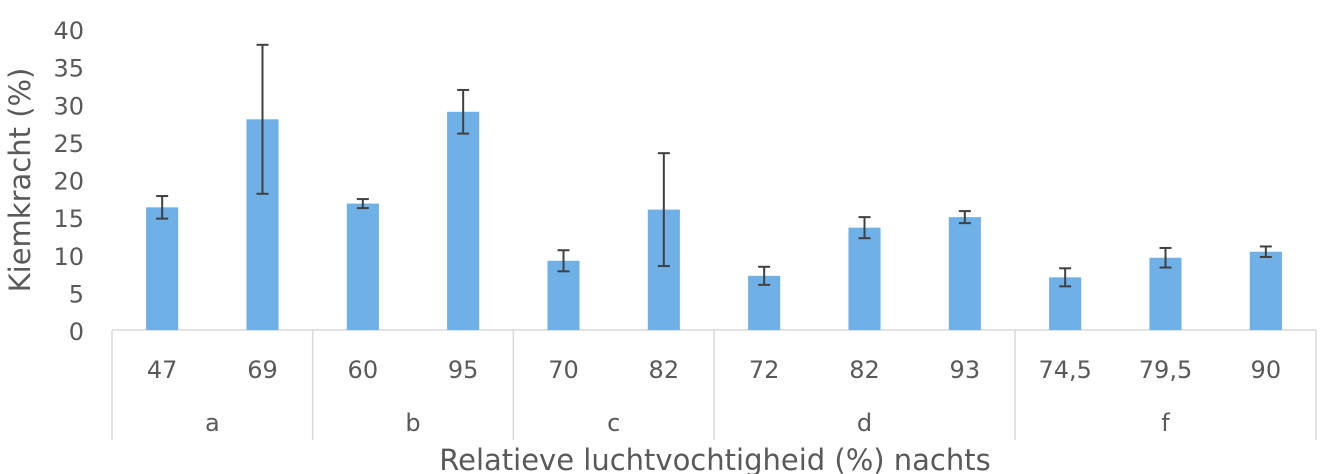 The width and height of the screenshot is (1332, 474). What do you see at coordinates (68, 257) in the screenshot?
I see `y-tick-label: 10` at bounding box center [68, 257].